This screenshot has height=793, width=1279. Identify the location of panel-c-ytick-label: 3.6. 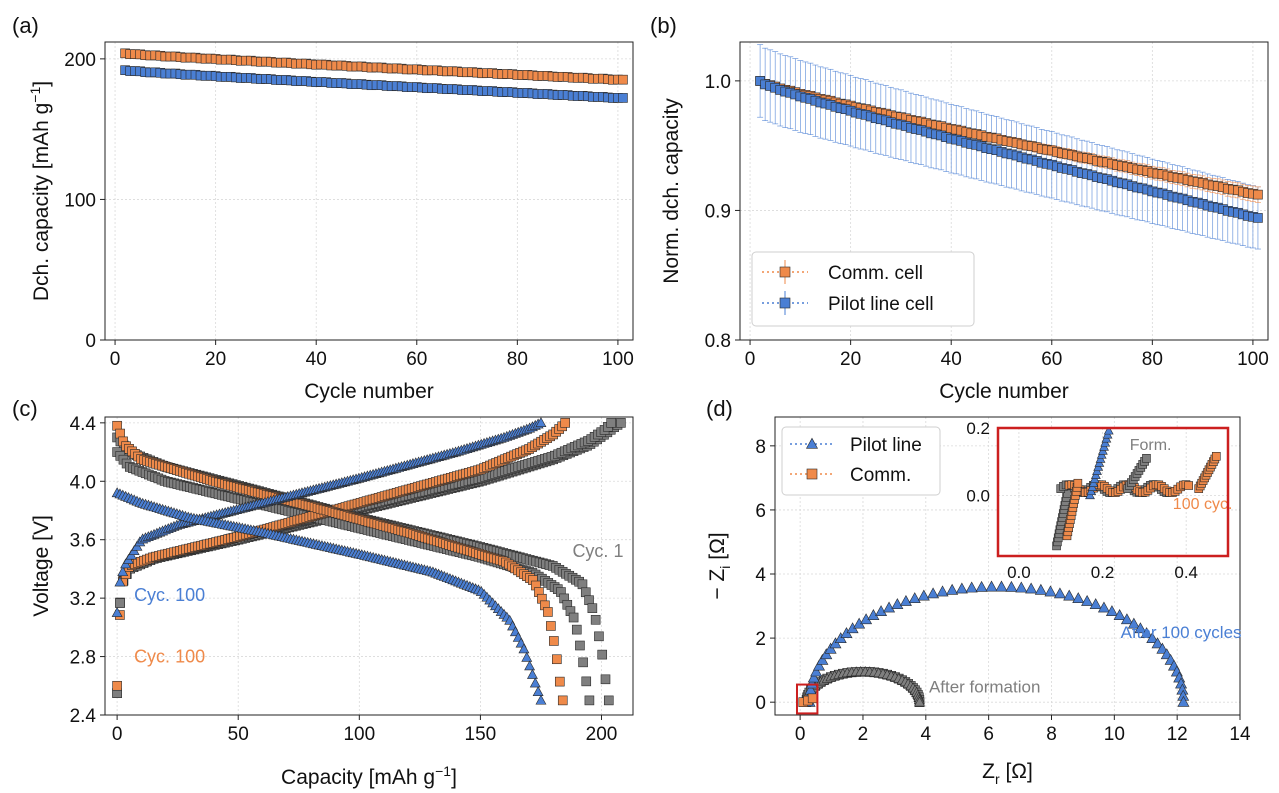
(83, 541).